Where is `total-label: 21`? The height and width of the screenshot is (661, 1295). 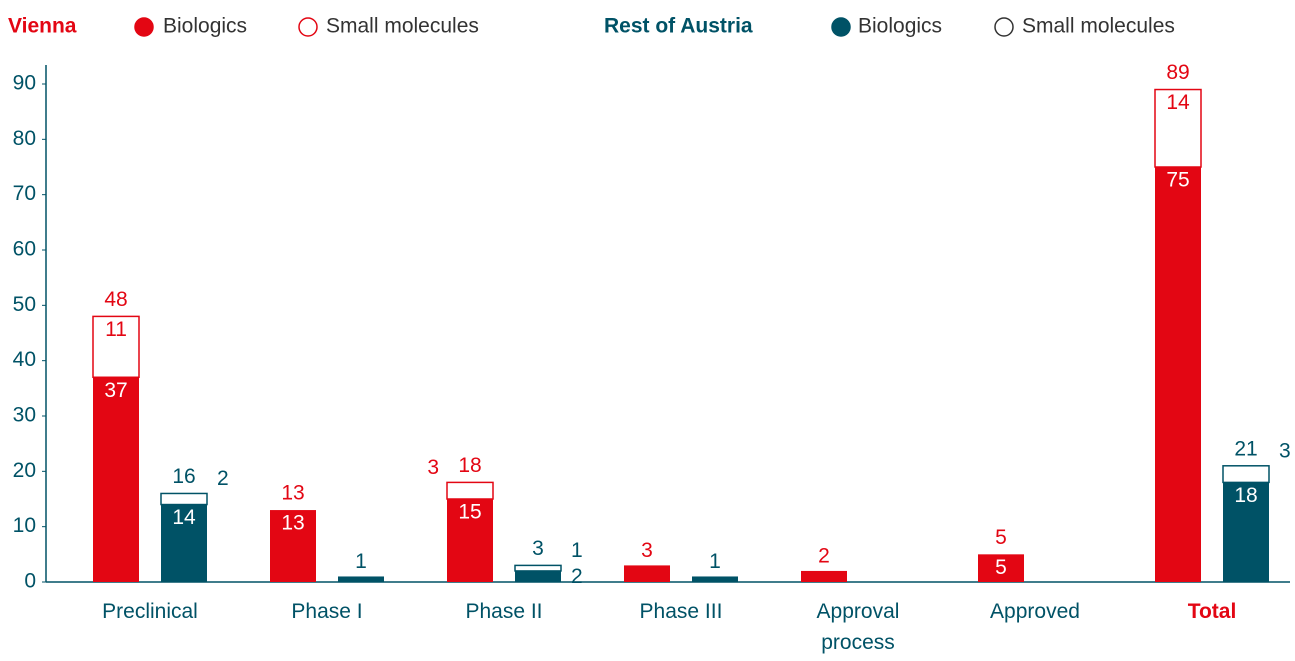
total-label: 21 is located at coordinates (1245, 448).